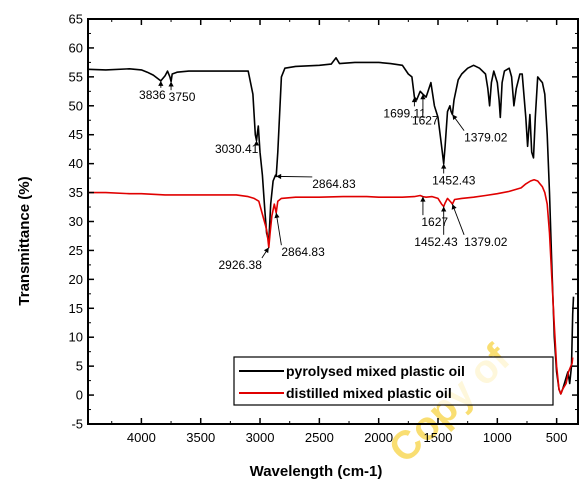 This screenshot has width=584, height=482. I want to click on legend-box, so click(393, 381).